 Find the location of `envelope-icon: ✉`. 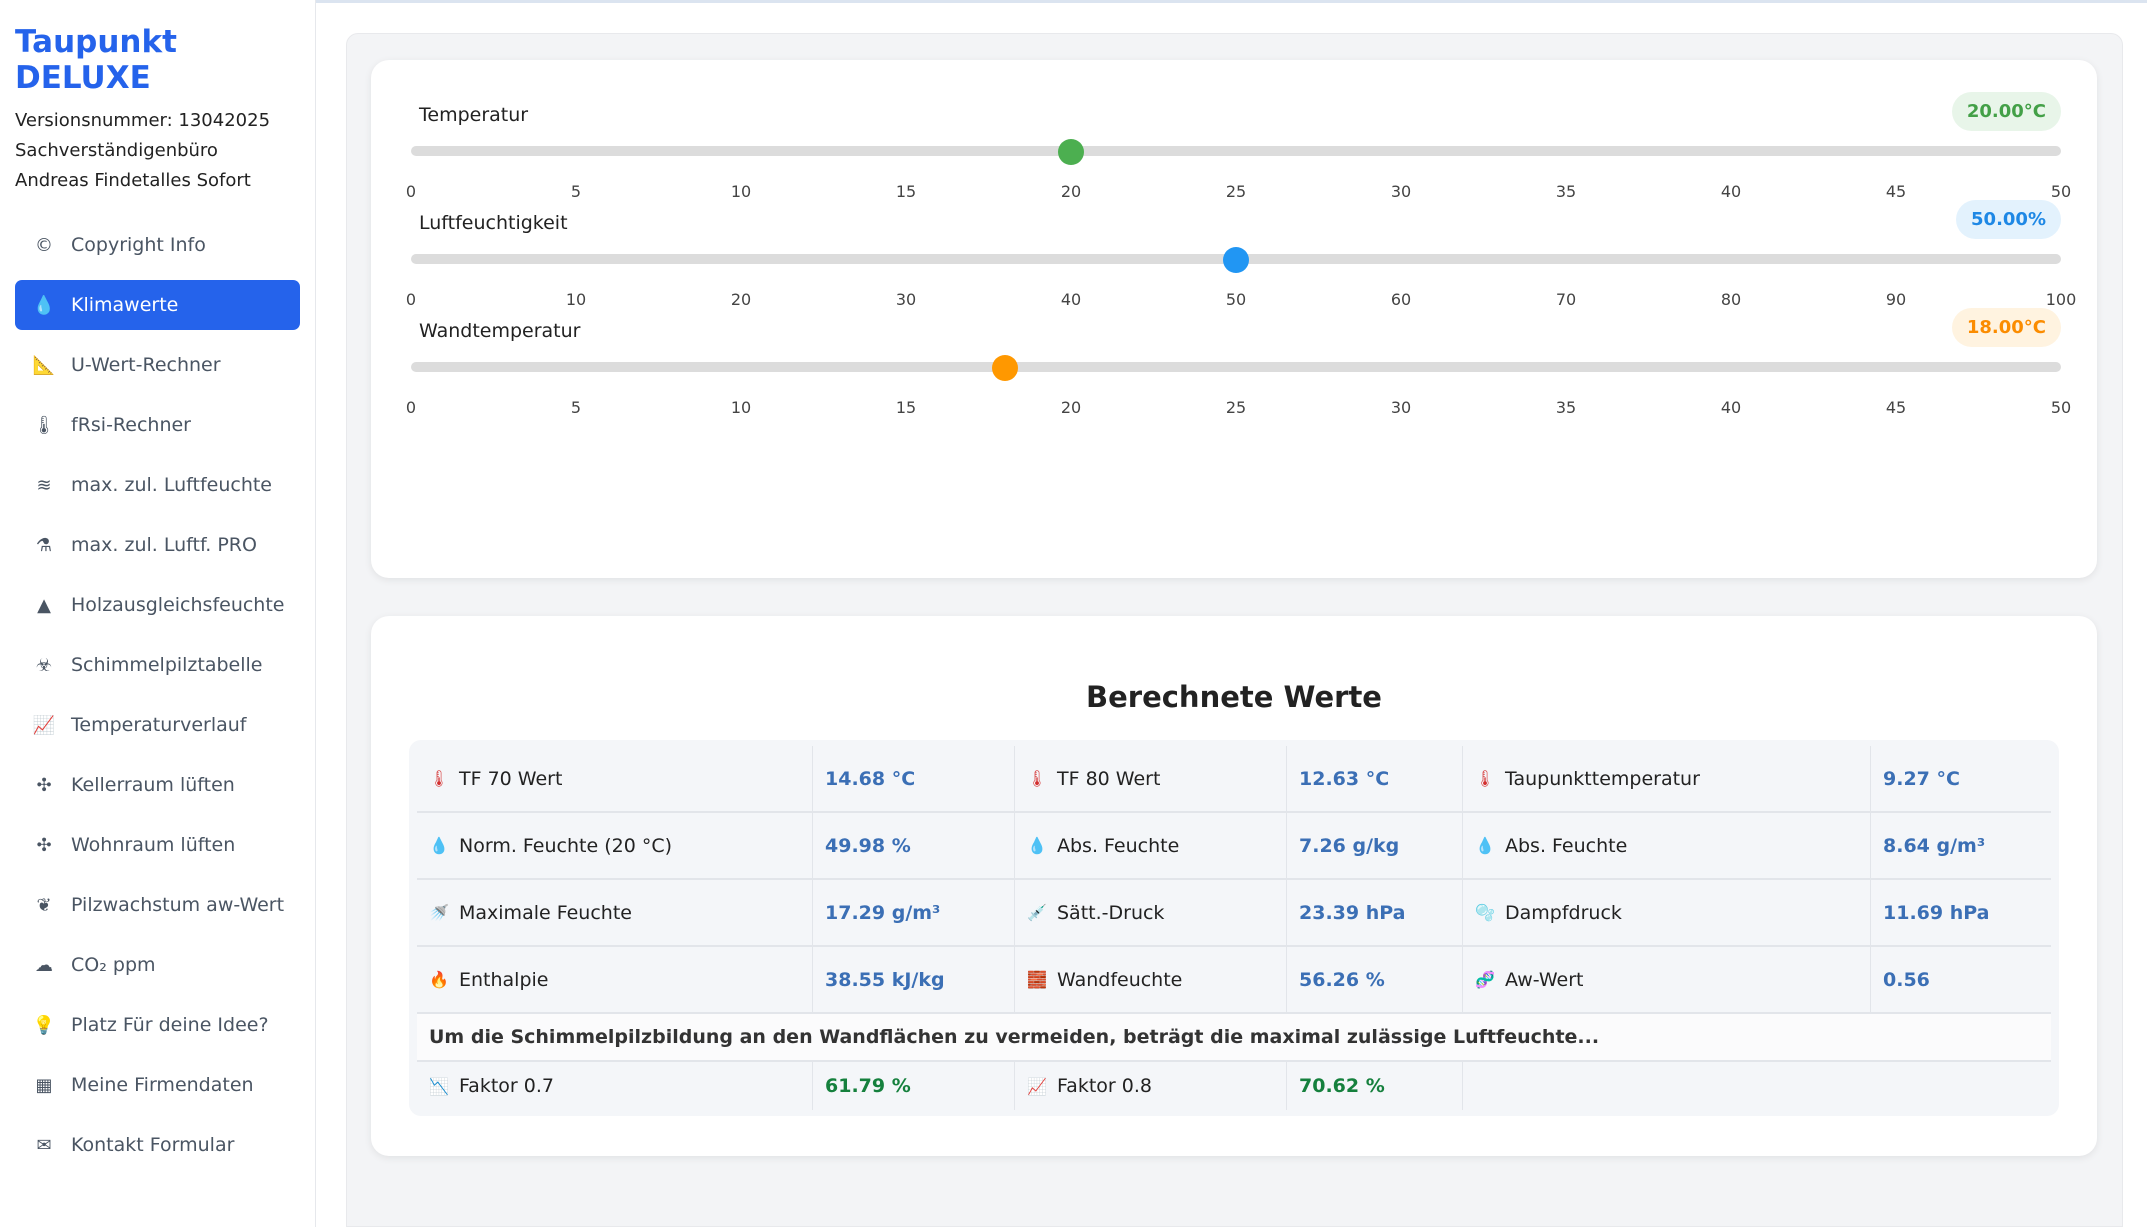

envelope-icon: ✉ is located at coordinates (44, 1145).